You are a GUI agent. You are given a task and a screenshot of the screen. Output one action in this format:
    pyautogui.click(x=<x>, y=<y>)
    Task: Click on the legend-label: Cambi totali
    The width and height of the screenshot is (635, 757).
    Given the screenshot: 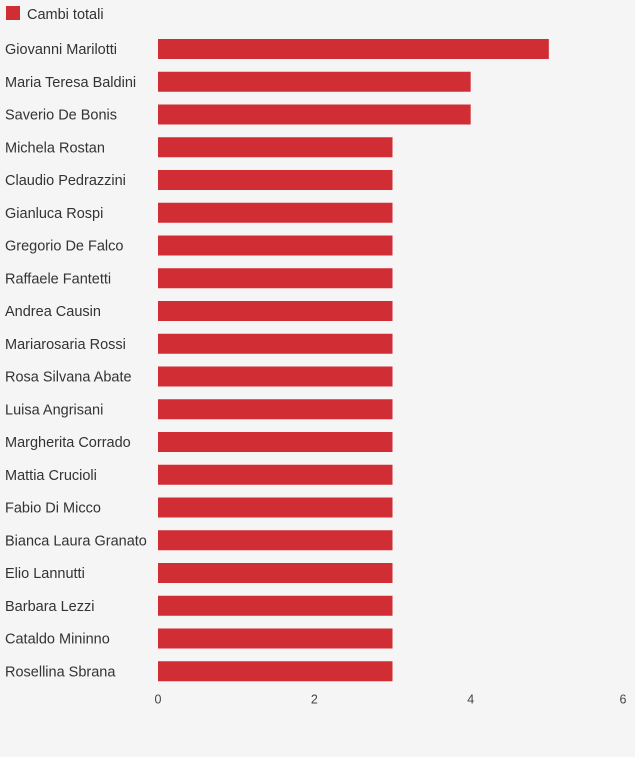 What is the action you would take?
    pyautogui.click(x=65, y=15)
    